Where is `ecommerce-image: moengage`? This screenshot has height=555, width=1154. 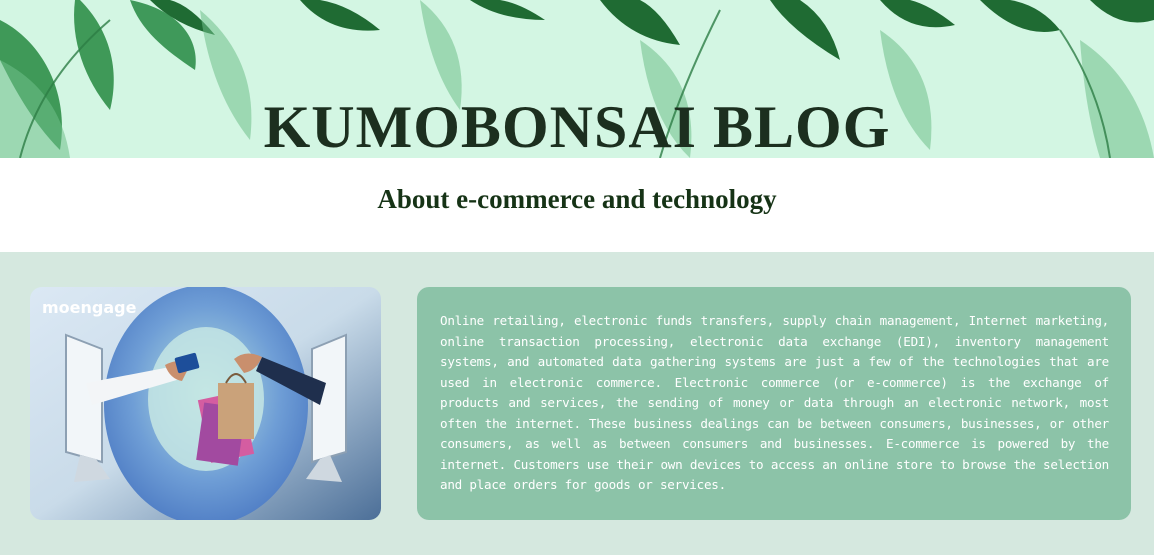
ecommerce-image: moengage is located at coordinates (205, 403).